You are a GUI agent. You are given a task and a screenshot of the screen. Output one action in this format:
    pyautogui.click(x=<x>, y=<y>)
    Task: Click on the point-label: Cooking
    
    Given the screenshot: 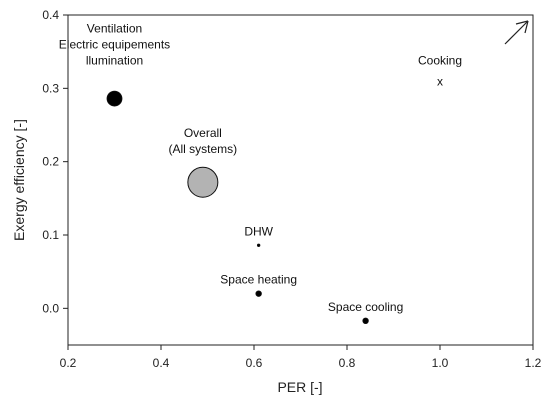 What is the action you would take?
    pyautogui.click(x=440, y=61)
    